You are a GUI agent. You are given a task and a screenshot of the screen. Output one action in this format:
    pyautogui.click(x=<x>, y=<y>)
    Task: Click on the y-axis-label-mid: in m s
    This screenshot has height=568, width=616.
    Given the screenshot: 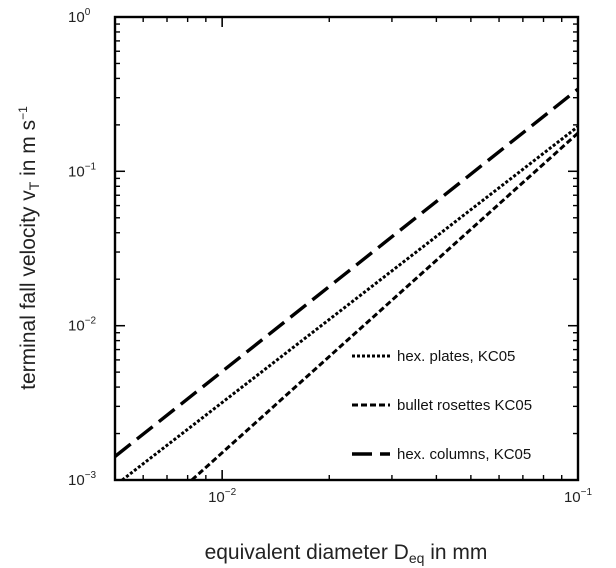 What is the action you would take?
    pyautogui.click(x=28, y=151)
    